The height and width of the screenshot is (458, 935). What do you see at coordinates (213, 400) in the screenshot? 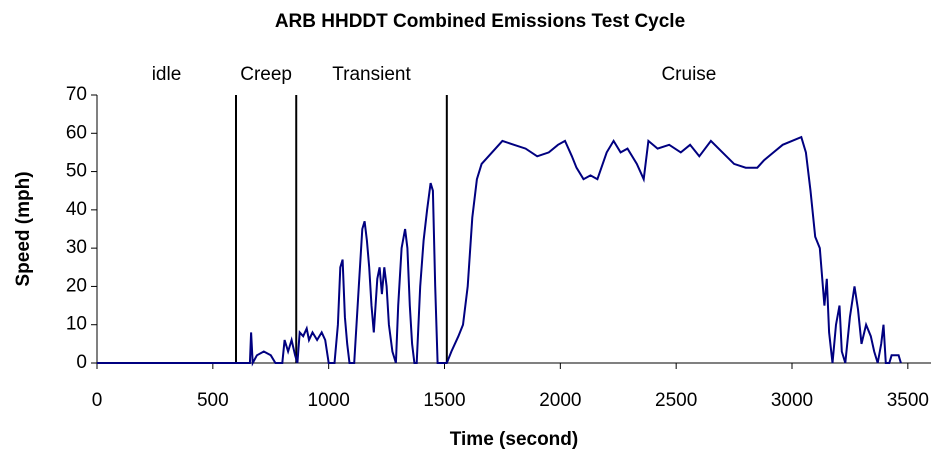
I see `x-tick-label: 500` at bounding box center [213, 400].